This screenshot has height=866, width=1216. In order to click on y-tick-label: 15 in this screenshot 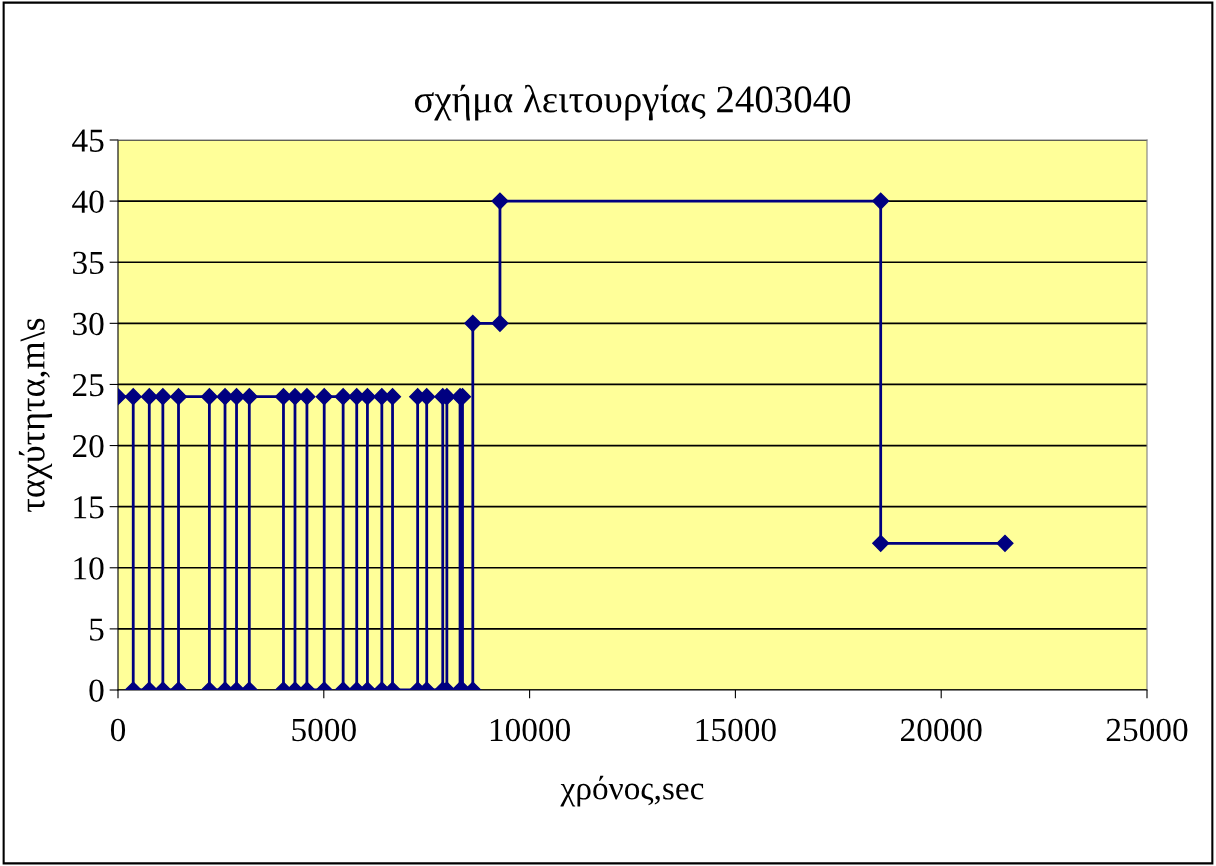, I will do `click(89, 507)`.